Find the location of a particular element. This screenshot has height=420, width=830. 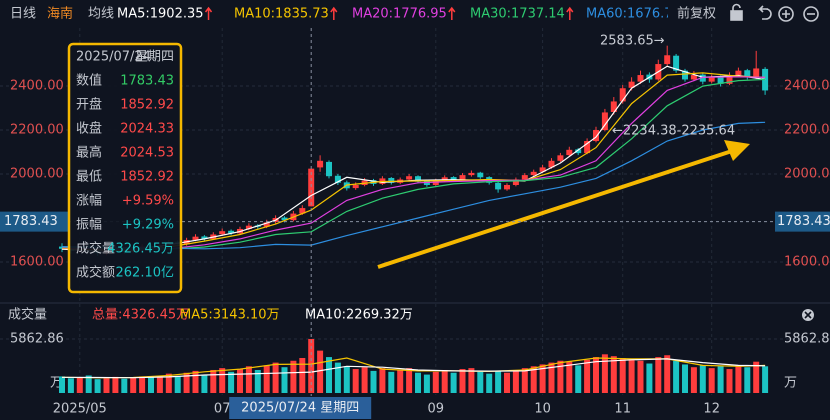

tooltip-label: 振幅 is located at coordinates (89, 225).